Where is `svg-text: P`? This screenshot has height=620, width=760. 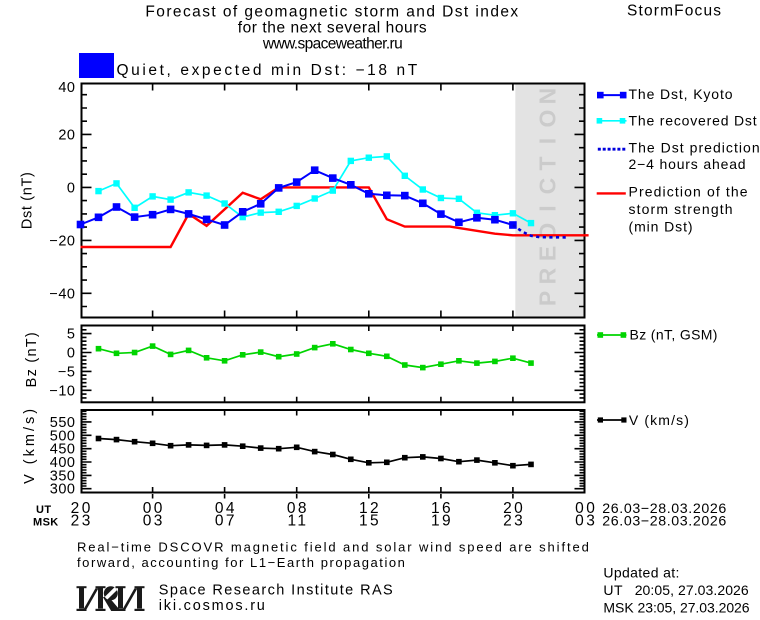
svg-text: P is located at coordinates (548, 298).